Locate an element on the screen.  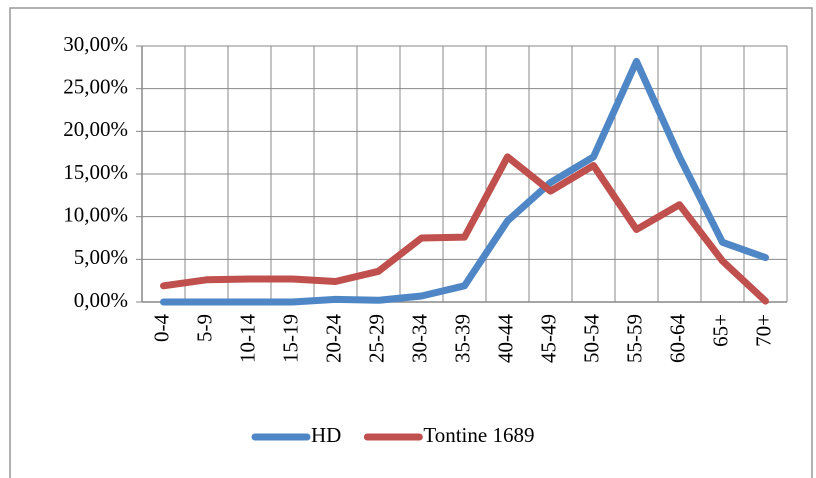
x-tick-label: 0-4 is located at coordinates (161, 328).